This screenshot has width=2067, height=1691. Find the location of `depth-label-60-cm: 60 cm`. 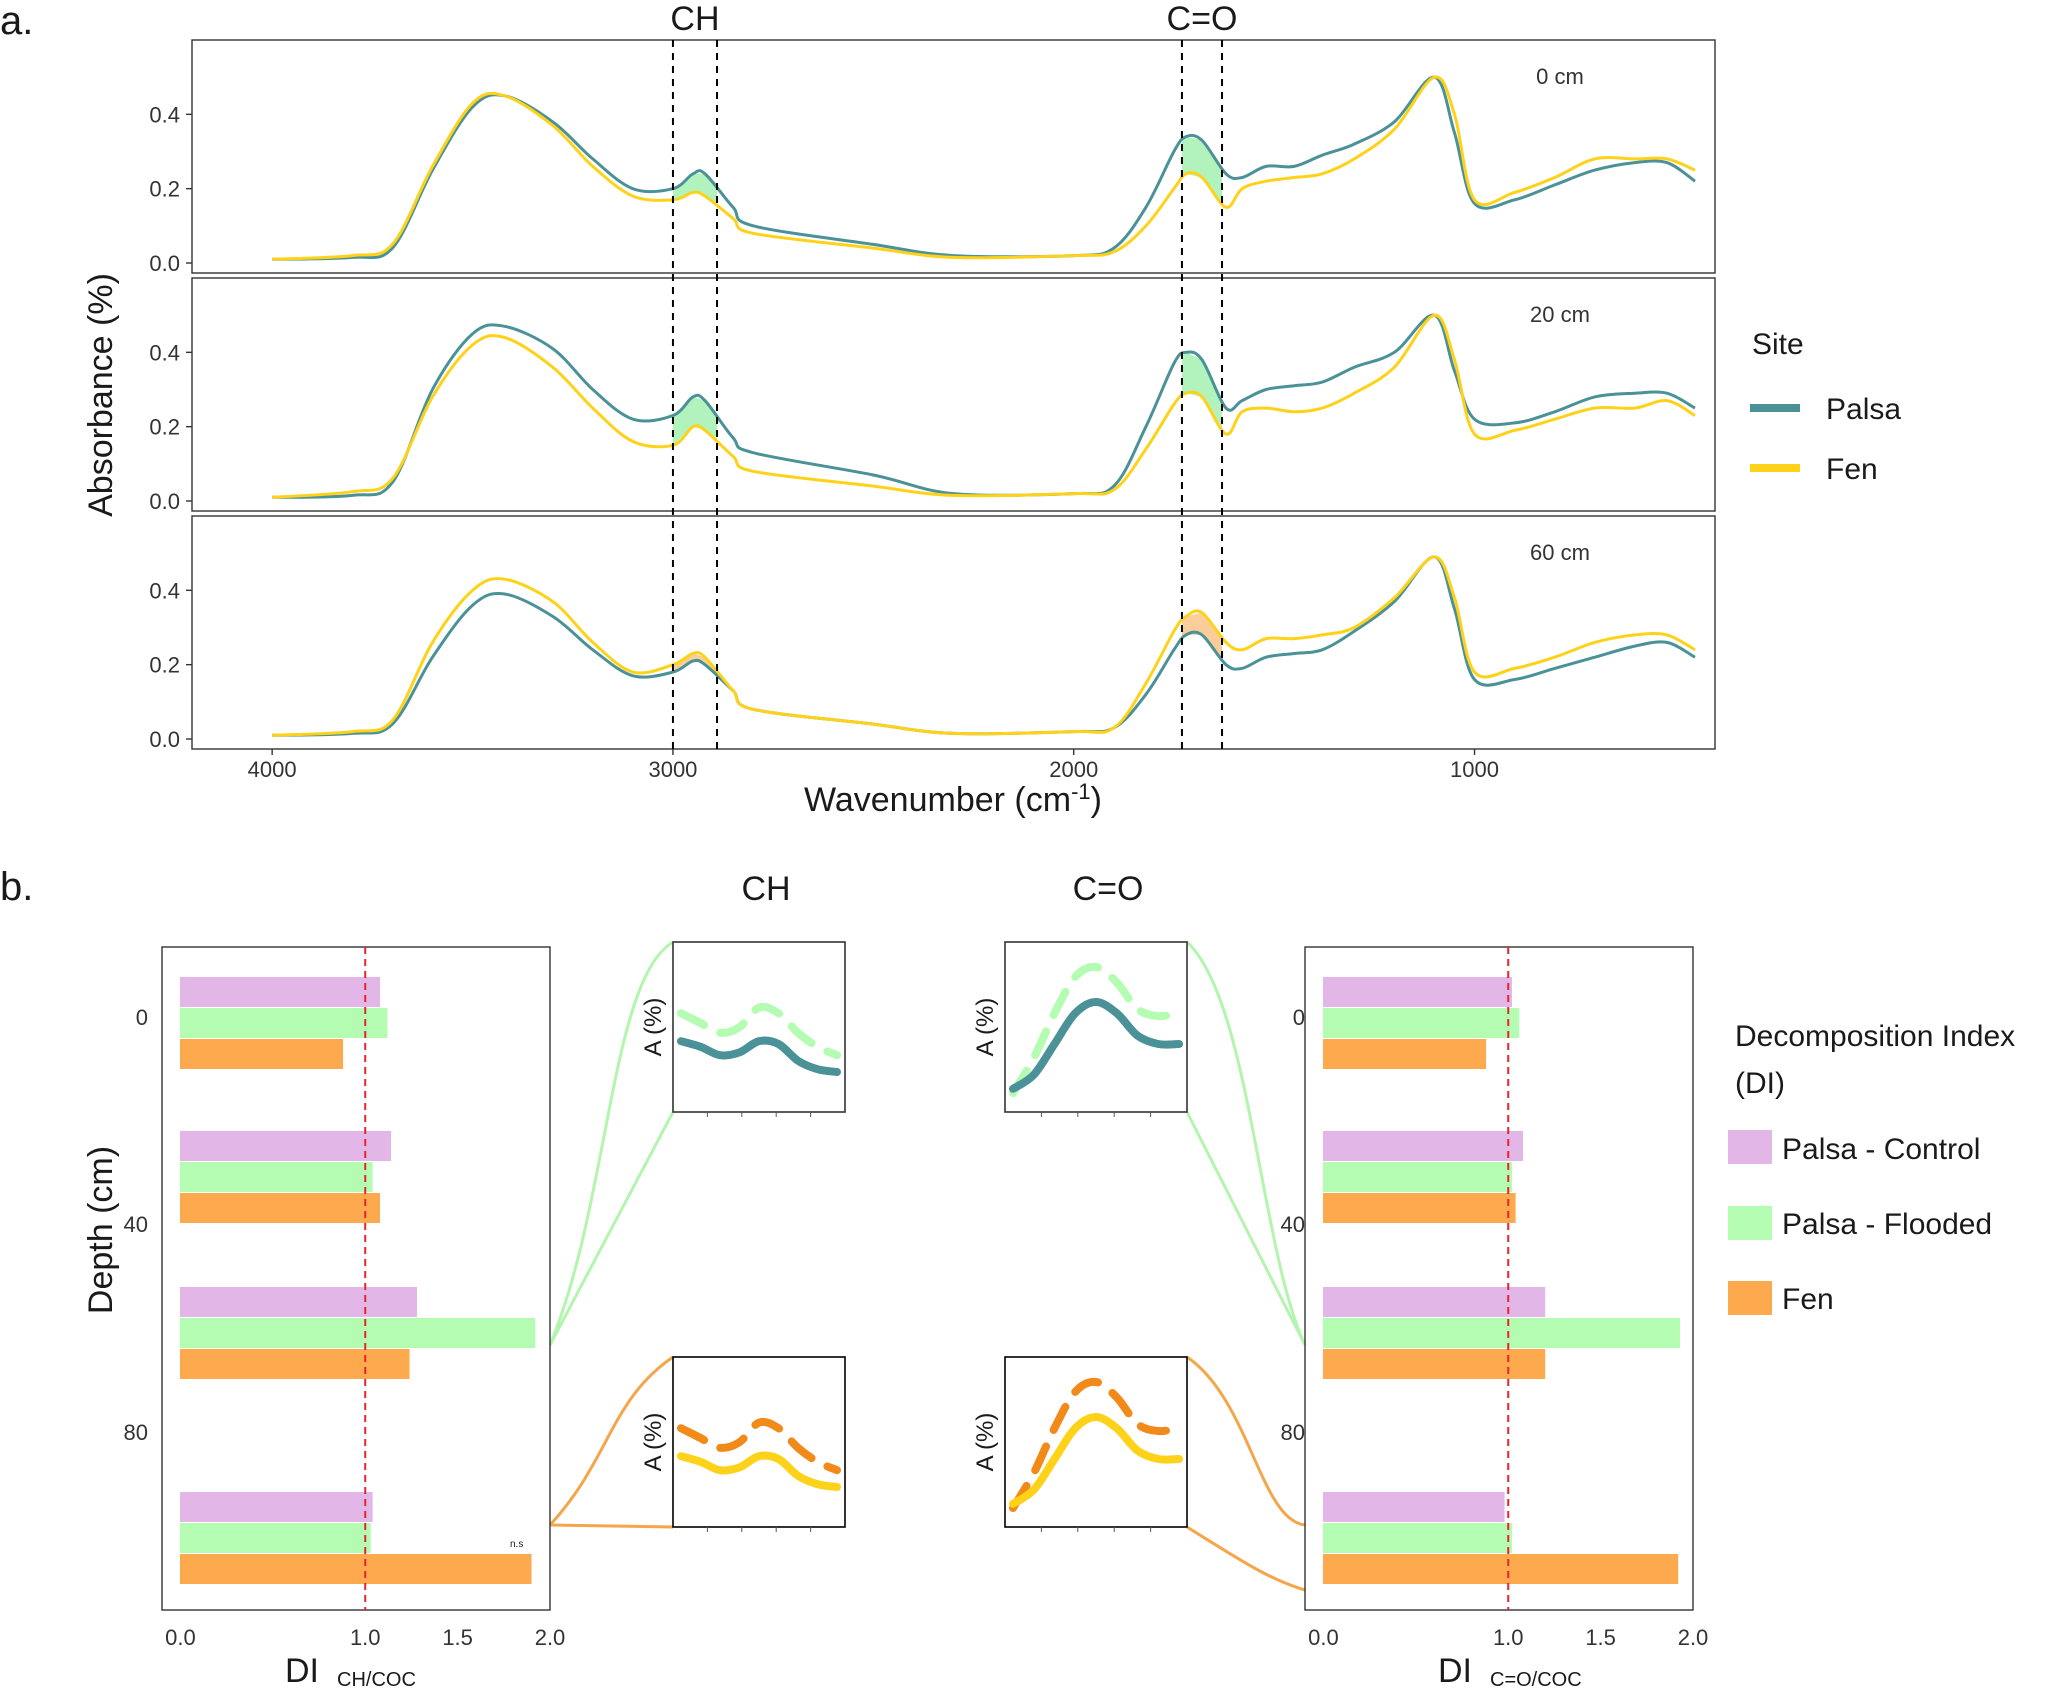

depth-label-60-cm: 60 cm is located at coordinates (1560, 552).